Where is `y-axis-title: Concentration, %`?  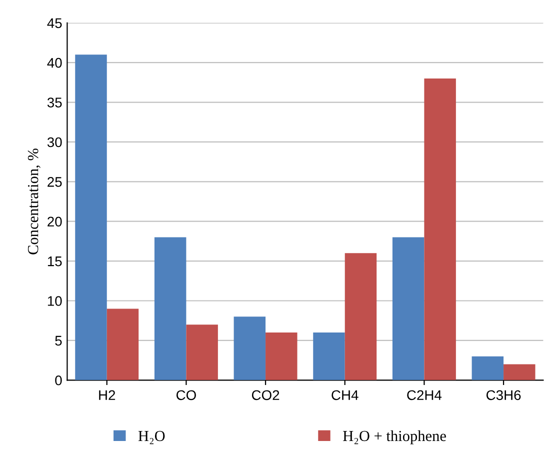
y-axis-title: Concentration, % is located at coordinates (34, 201).